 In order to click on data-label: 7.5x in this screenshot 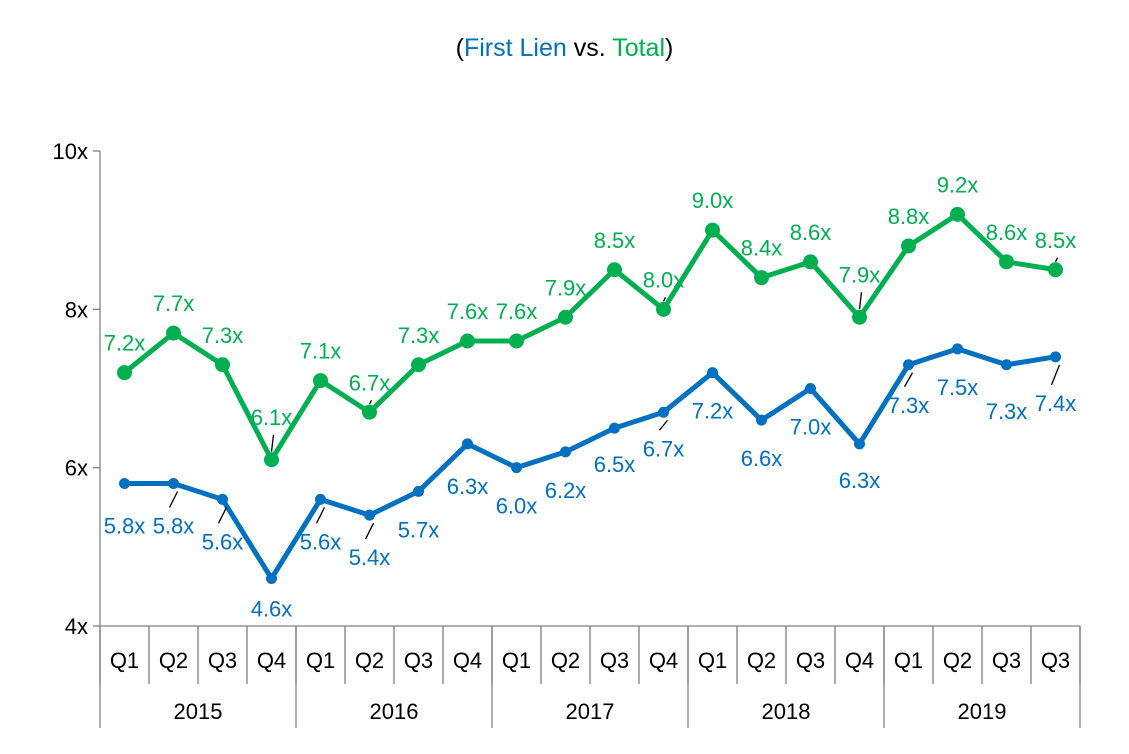, I will do `click(958, 387)`.